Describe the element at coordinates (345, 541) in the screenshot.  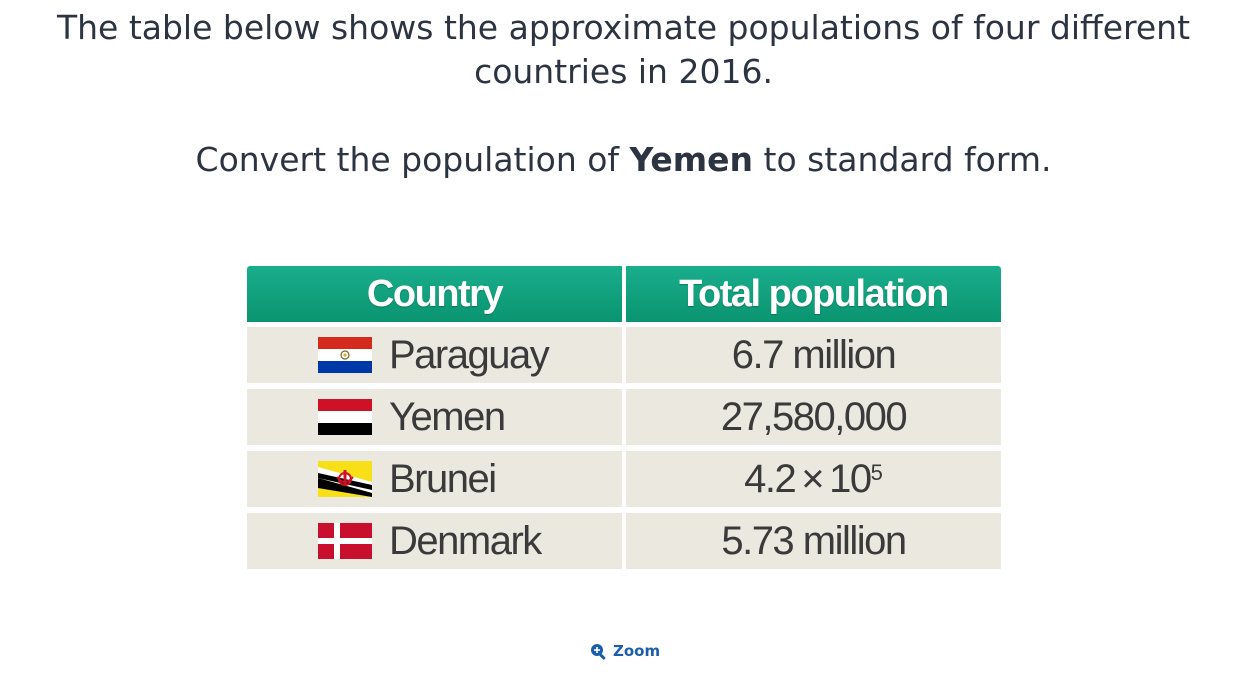
I see `denmark-flag-icon` at that location.